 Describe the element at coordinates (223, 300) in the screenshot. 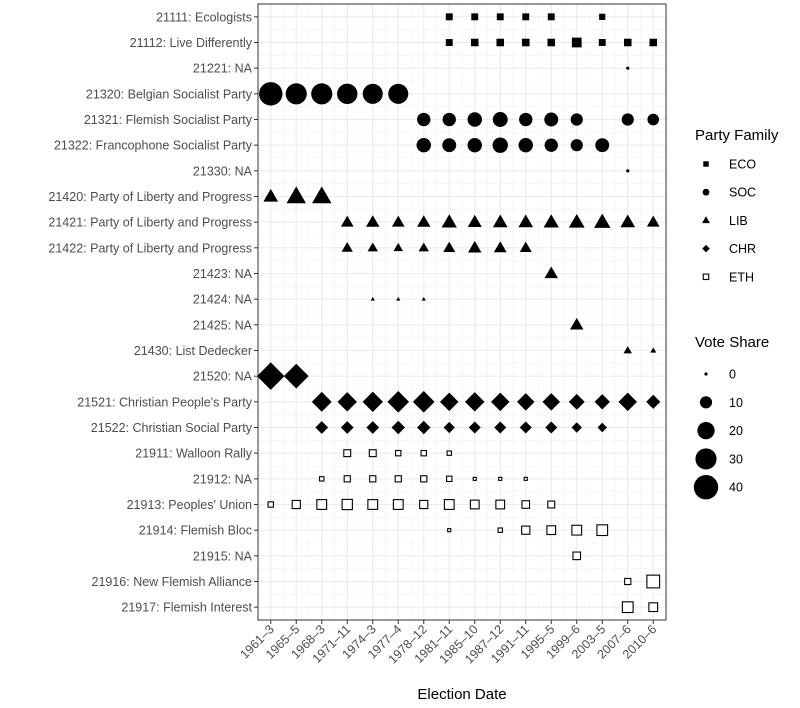

I see `y-tick-label: 21424: NA` at that location.